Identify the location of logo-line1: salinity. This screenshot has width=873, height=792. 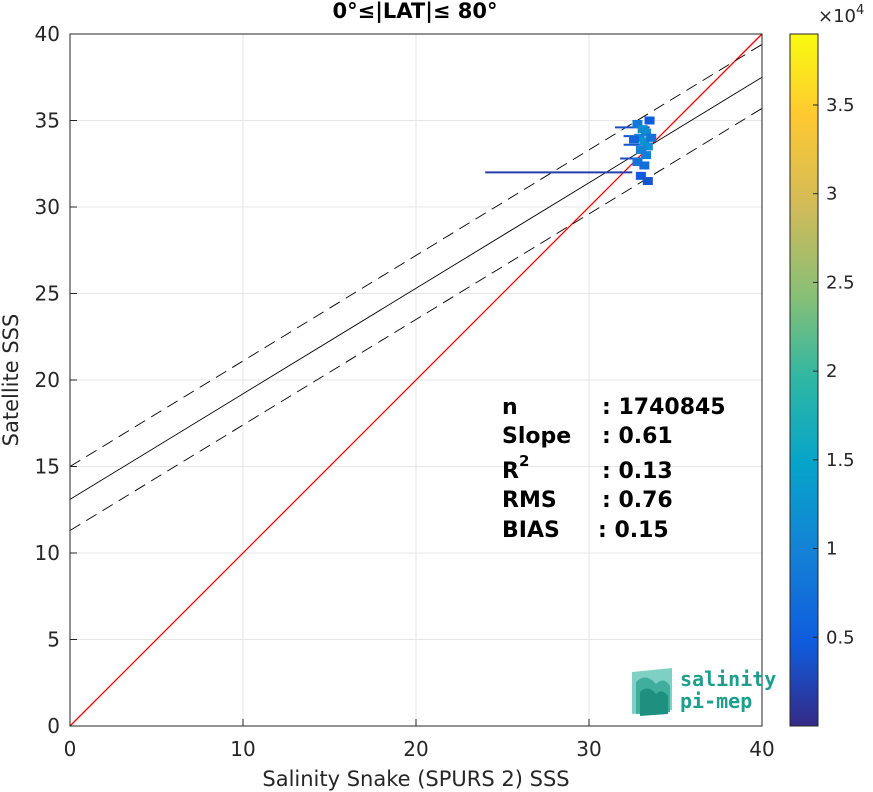
(728, 679).